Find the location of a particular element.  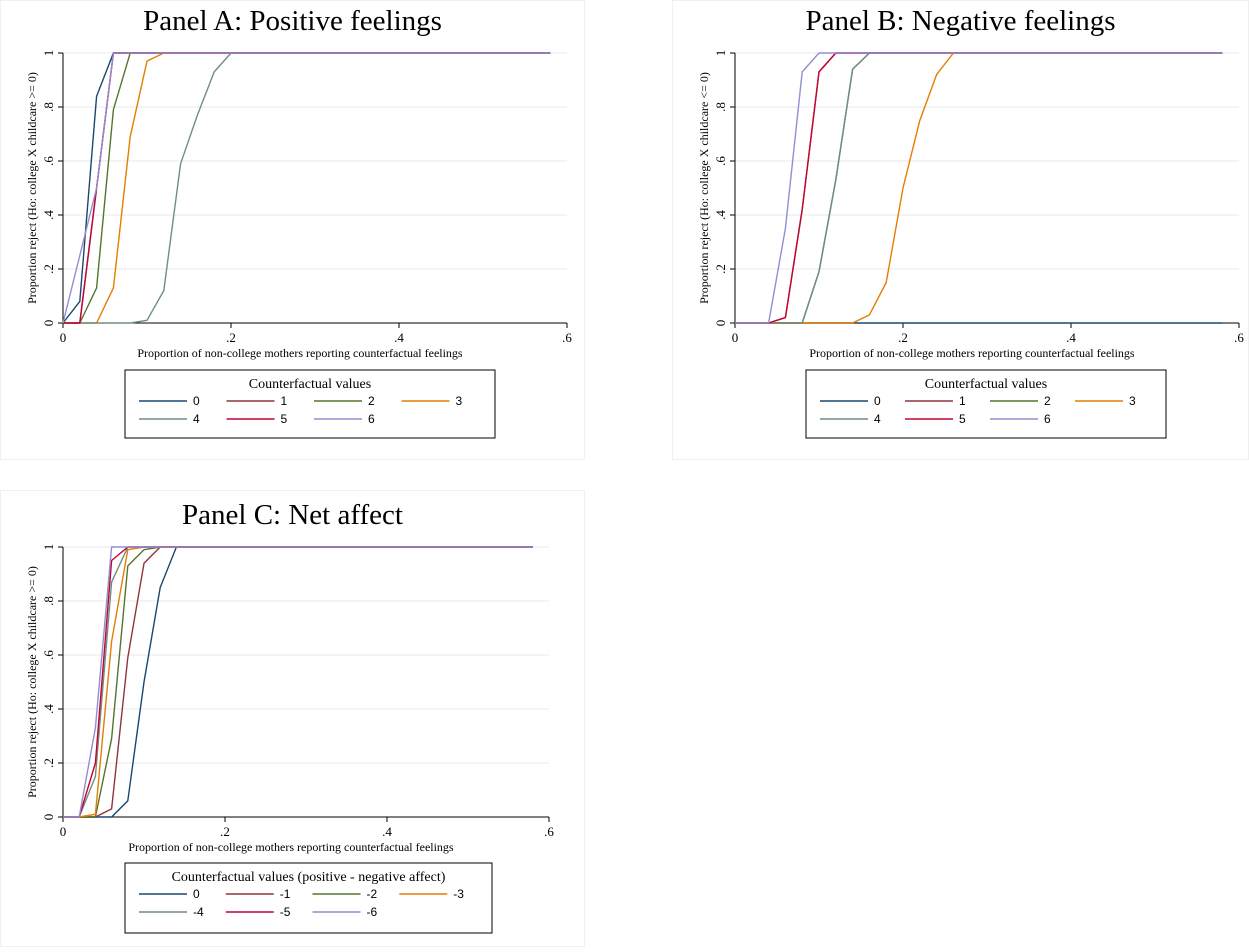

legend-label: -3 is located at coordinates (458, 894).